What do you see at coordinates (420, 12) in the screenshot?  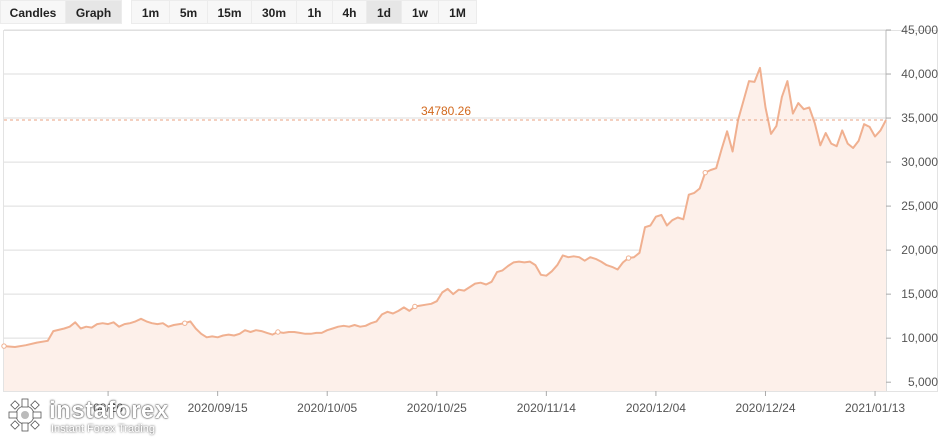 I see `timeframe-1w-button: 1w` at bounding box center [420, 12].